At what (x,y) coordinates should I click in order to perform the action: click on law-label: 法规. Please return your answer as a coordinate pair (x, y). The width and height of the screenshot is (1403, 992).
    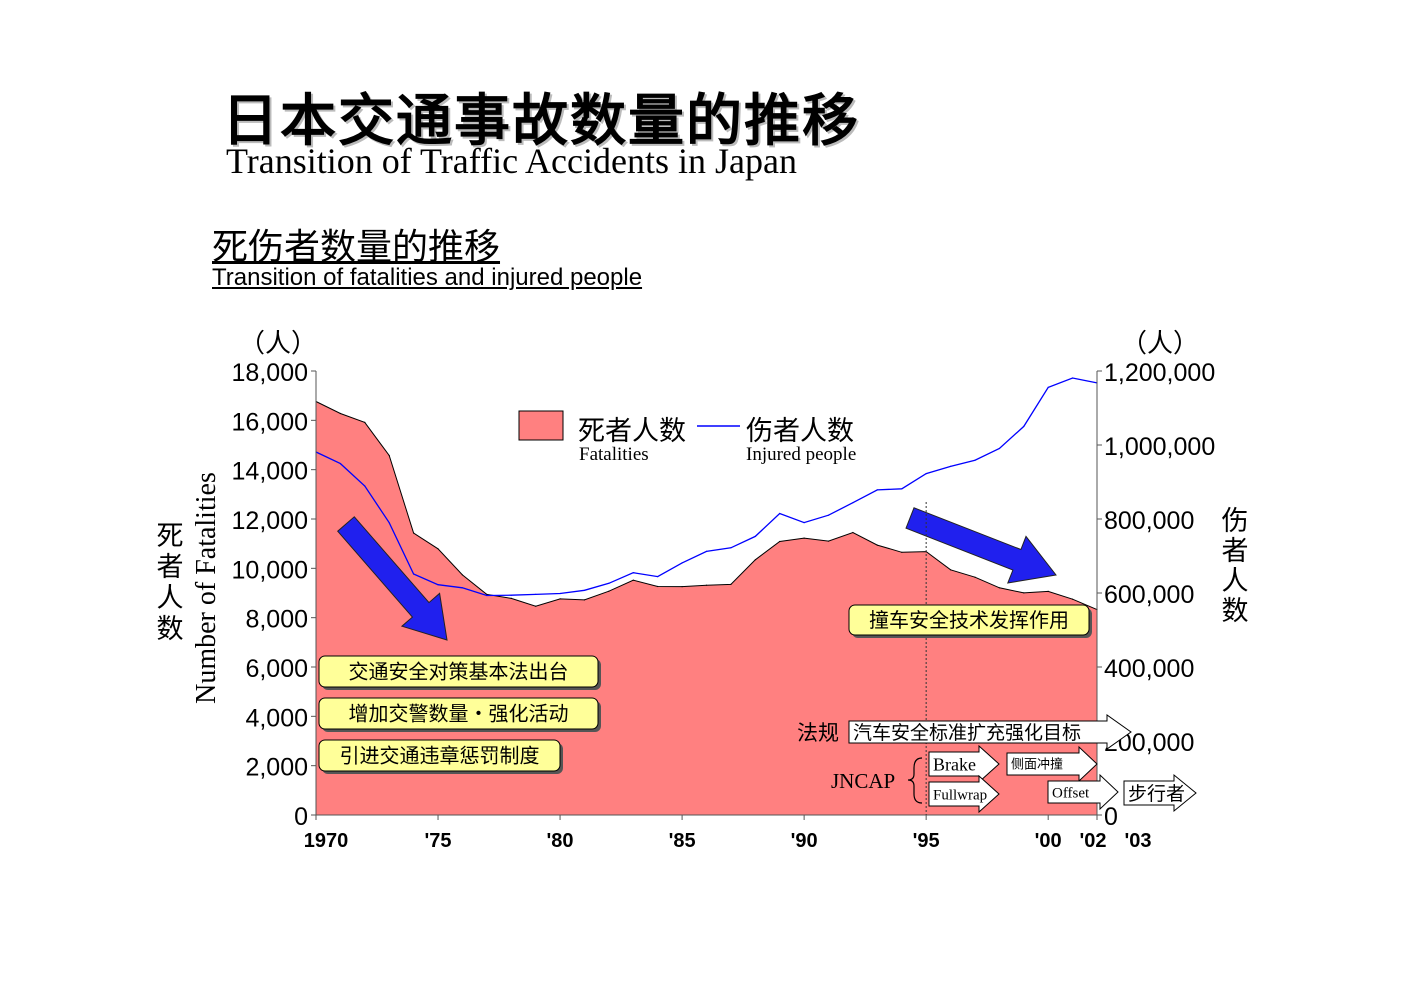
    Looking at the image, I should click on (818, 733).